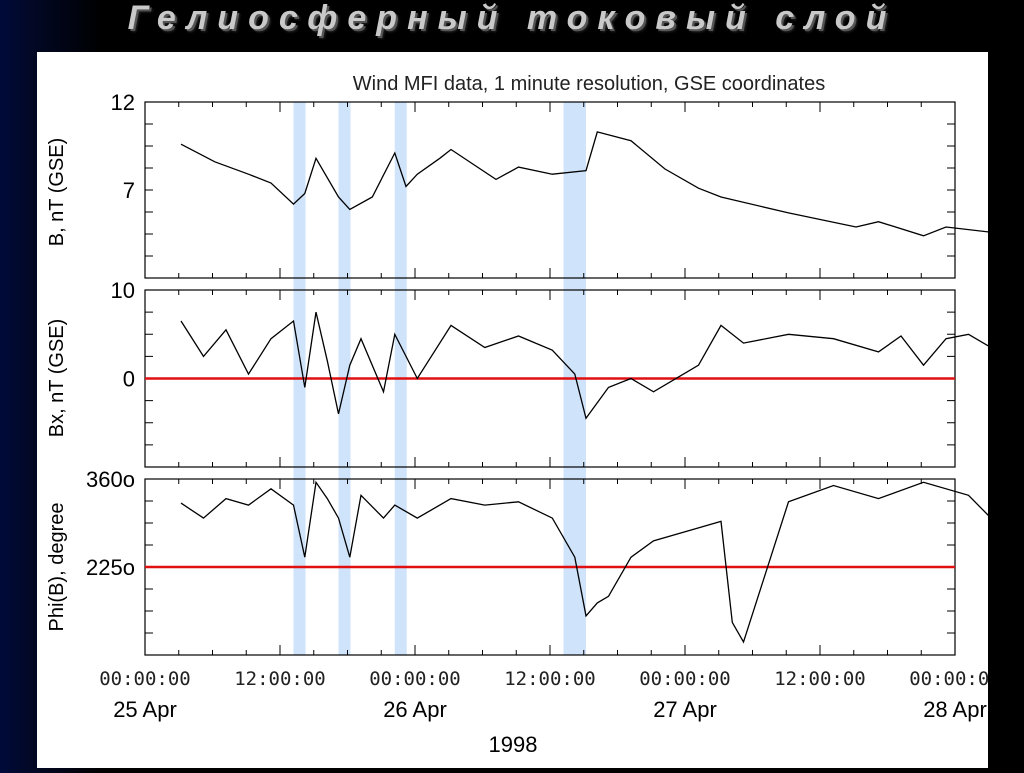 Image resolution: width=1024 pixels, height=773 pixels. What do you see at coordinates (145, 709) in the screenshot?
I see `day-label: 25 Apr` at bounding box center [145, 709].